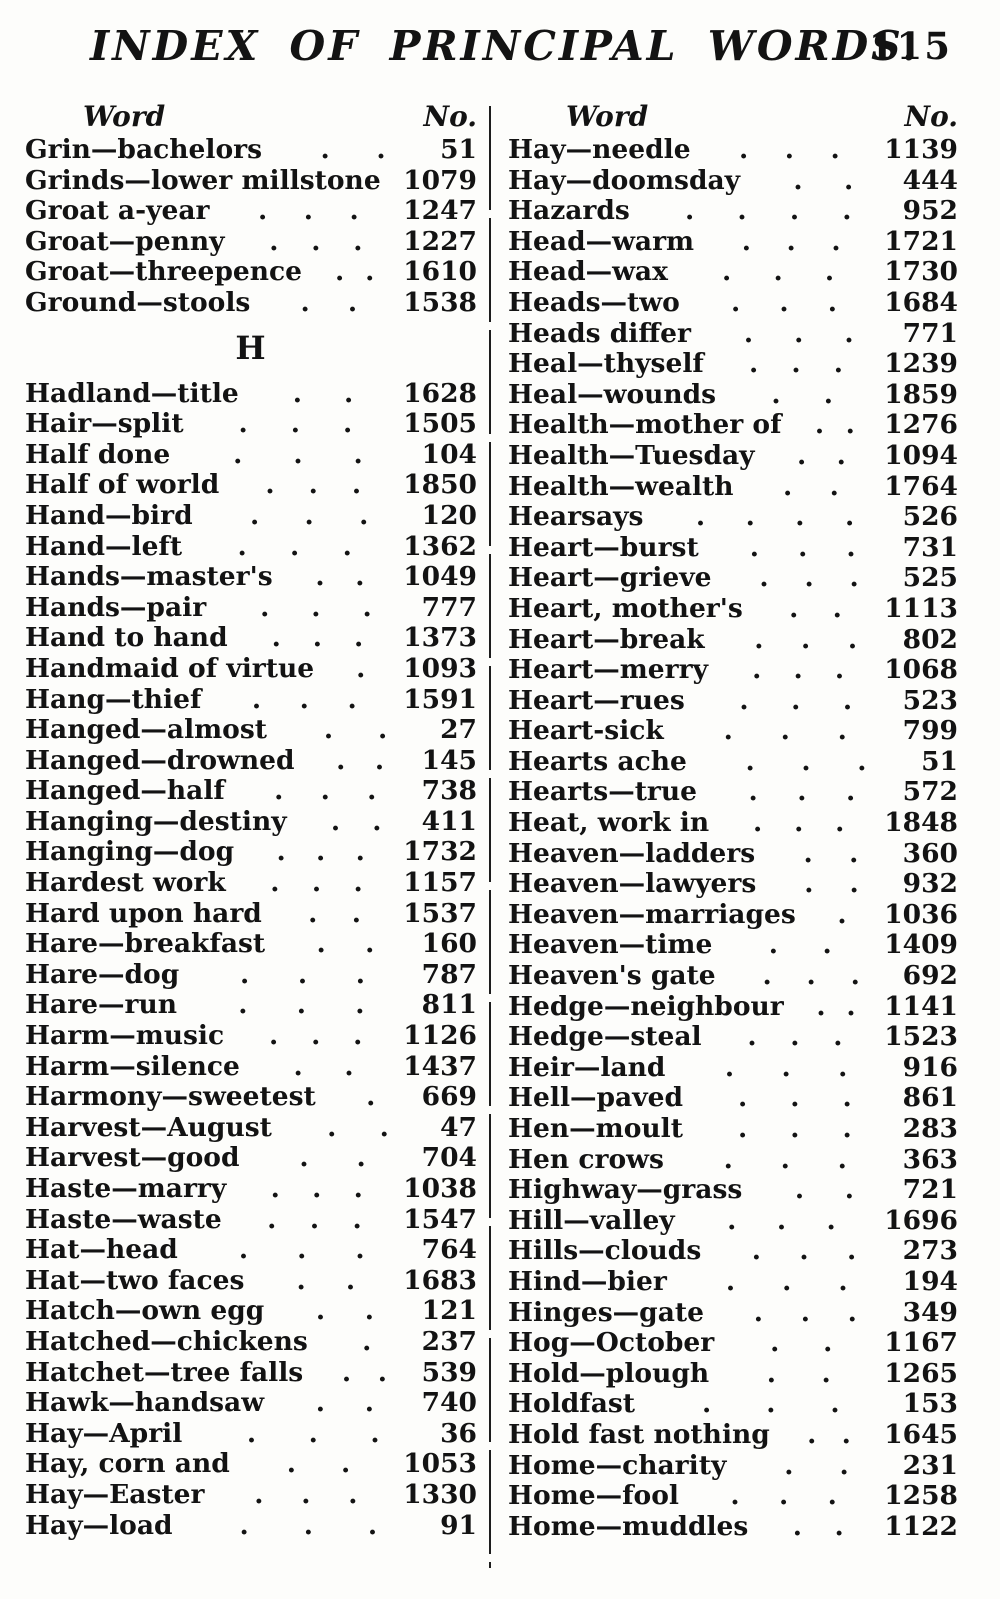 The height and width of the screenshot is (1599, 1000). I want to click on entry-word: Hard upon hard, so click(143, 913).